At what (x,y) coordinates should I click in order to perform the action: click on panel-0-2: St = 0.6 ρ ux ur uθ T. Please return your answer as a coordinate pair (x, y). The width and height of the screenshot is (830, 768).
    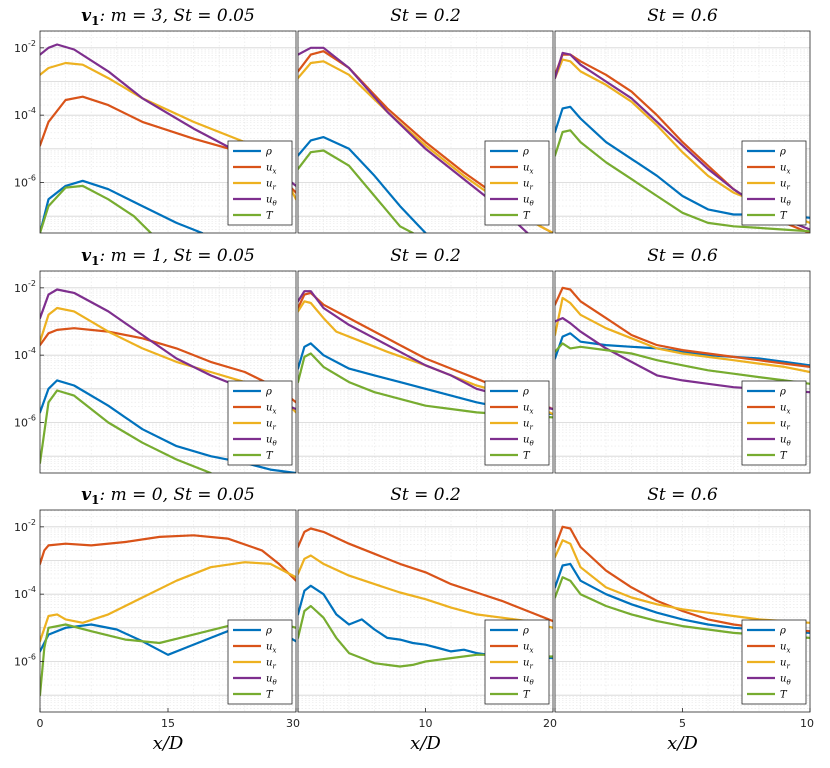
    Looking at the image, I should click on (682, 120).